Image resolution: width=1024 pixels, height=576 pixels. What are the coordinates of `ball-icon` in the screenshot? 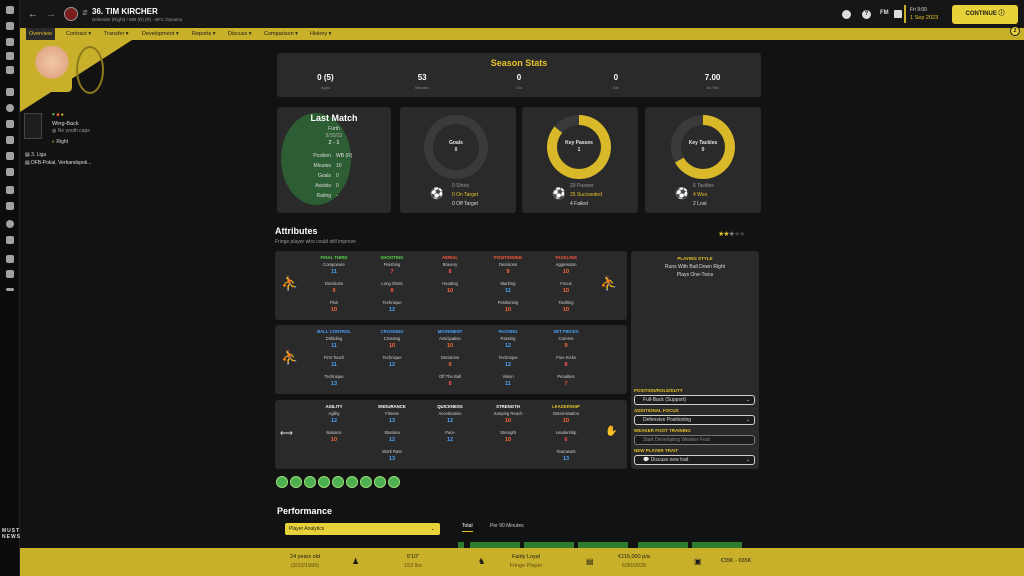 It's located at (10, 108).